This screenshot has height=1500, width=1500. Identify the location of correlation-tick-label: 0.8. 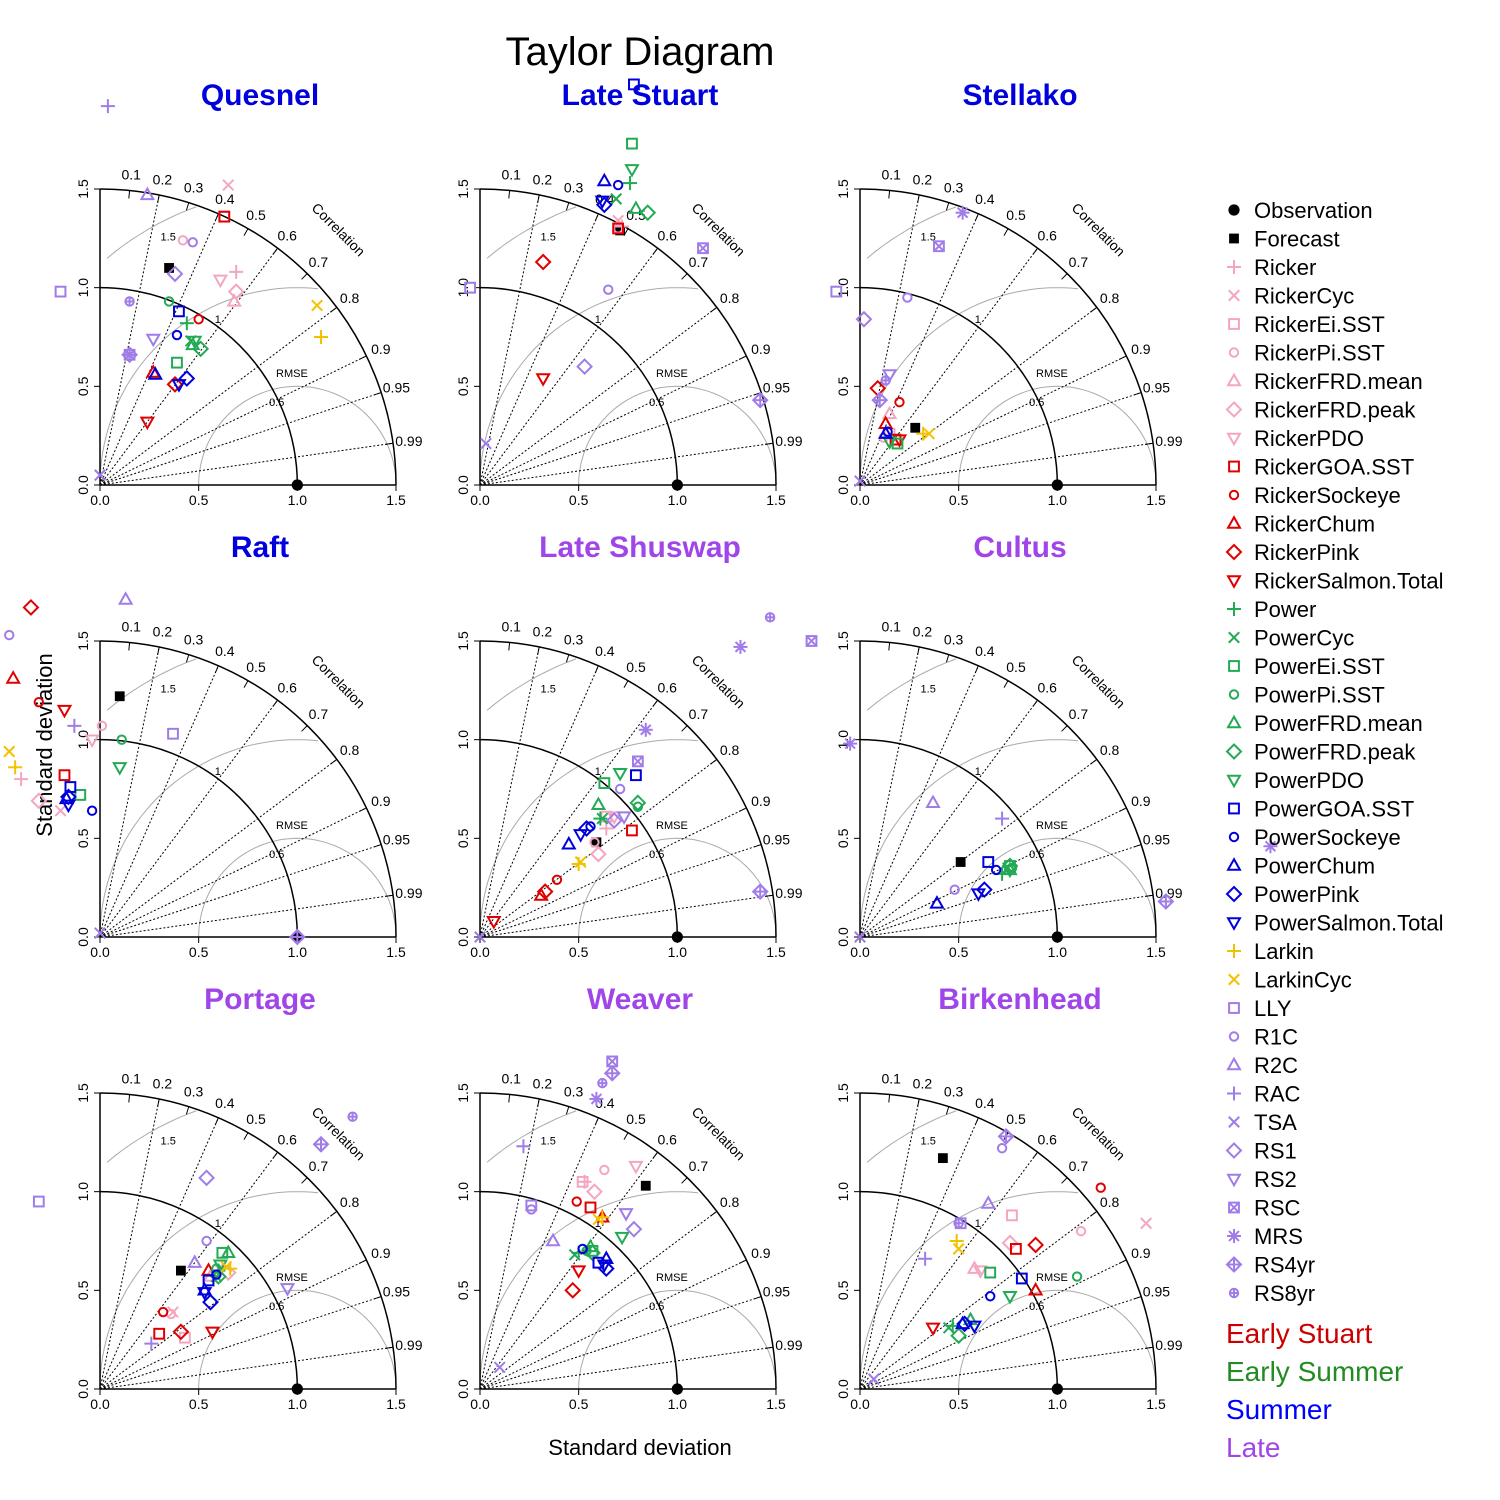
(1110, 1202).